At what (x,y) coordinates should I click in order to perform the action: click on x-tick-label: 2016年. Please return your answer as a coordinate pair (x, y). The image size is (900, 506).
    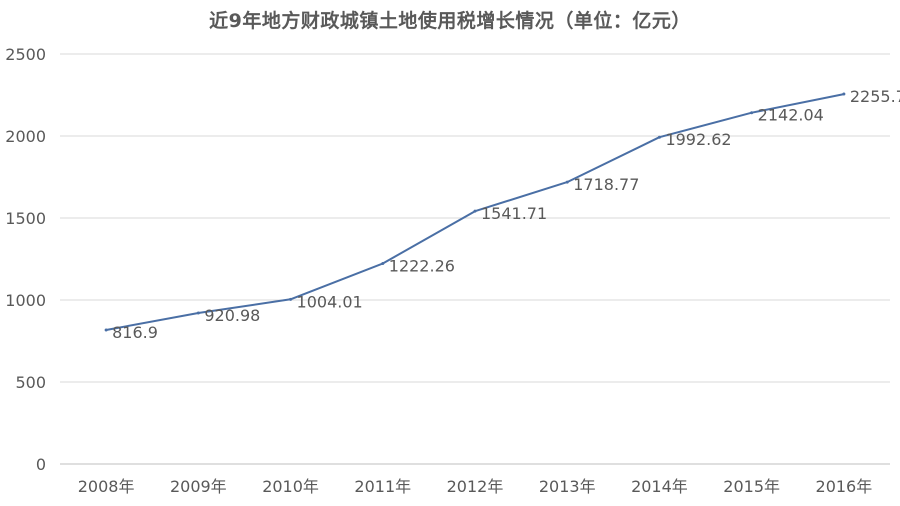
    Looking at the image, I should click on (844, 486).